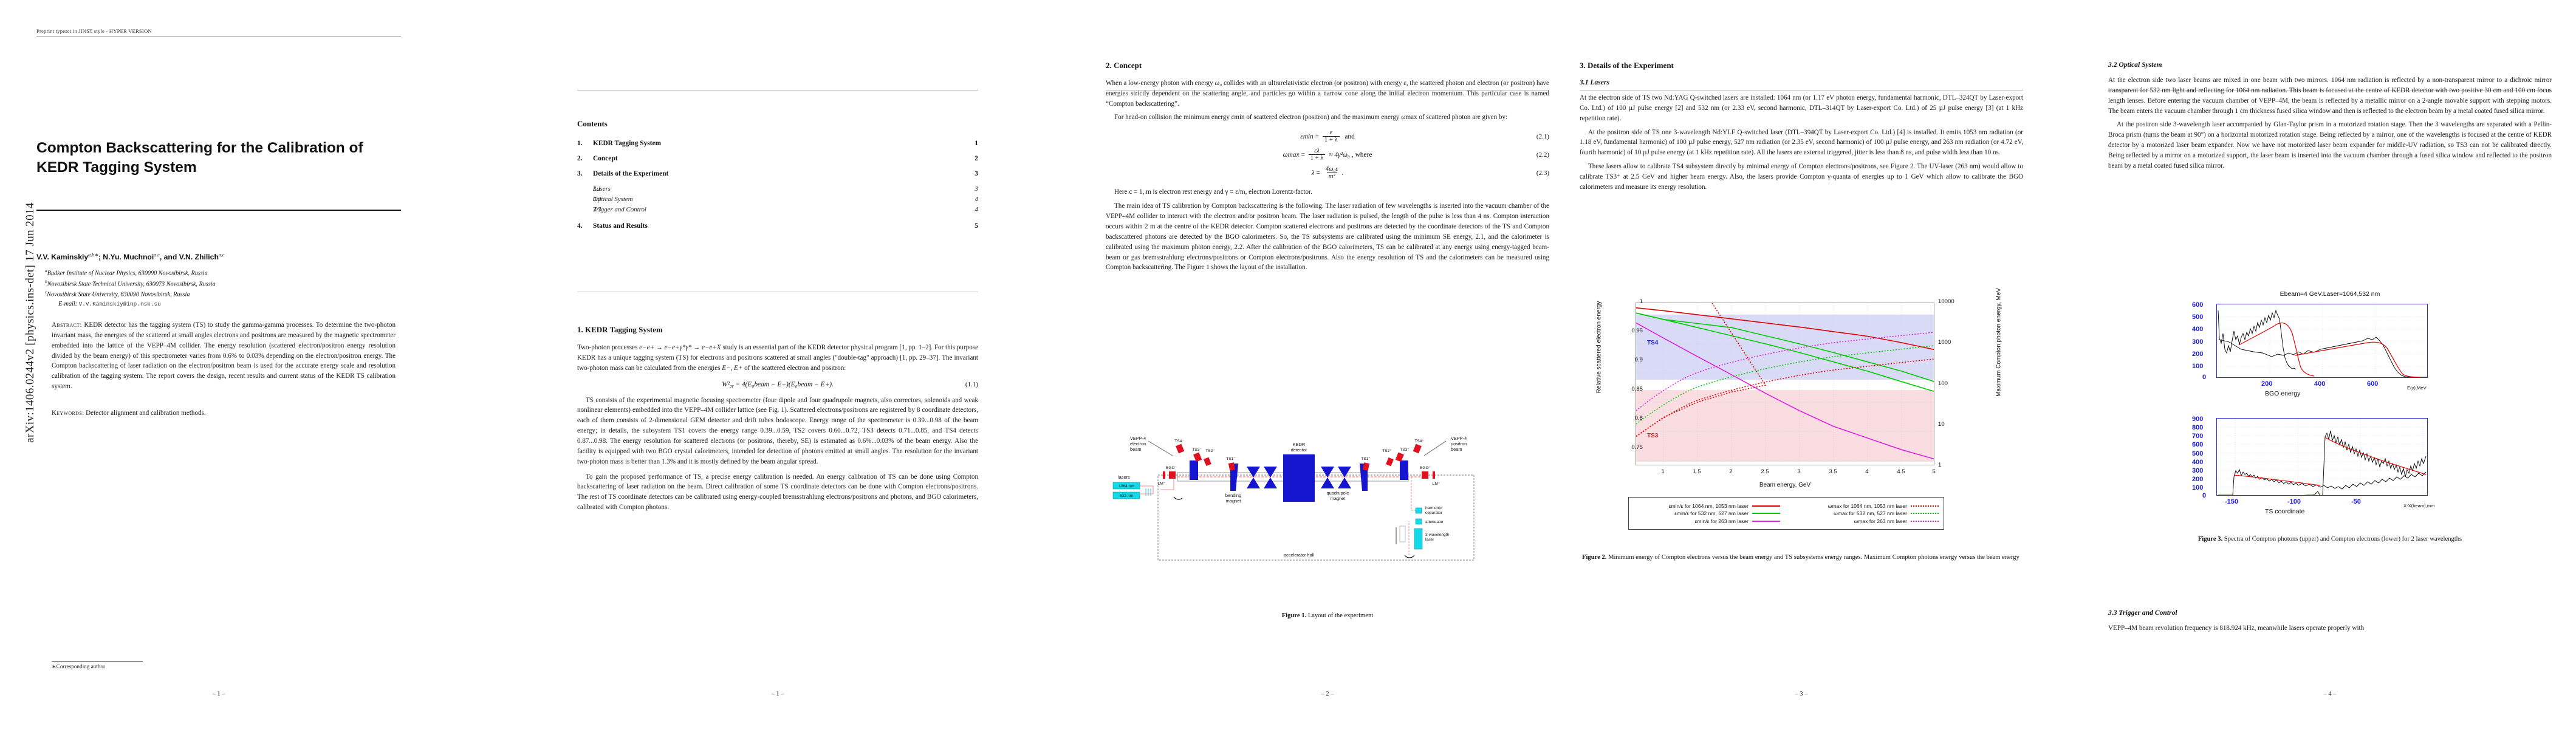 Image resolution: width=2576 pixels, height=729 pixels. I want to click on legend-label: ωmax for 263 nm laser, so click(1880, 521).